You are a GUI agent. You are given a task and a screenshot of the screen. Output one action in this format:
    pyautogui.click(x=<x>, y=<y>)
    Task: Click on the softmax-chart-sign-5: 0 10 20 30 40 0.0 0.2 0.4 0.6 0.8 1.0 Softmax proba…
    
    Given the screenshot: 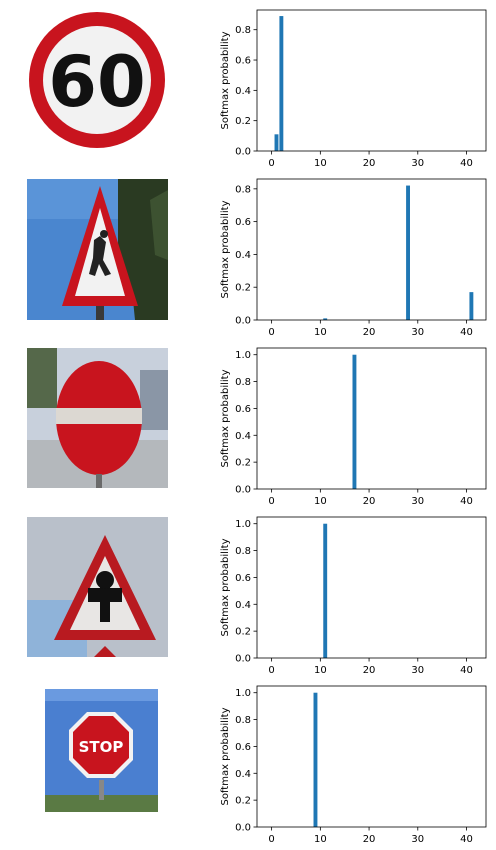 What is the action you would take?
    pyautogui.click(x=353, y=765)
    